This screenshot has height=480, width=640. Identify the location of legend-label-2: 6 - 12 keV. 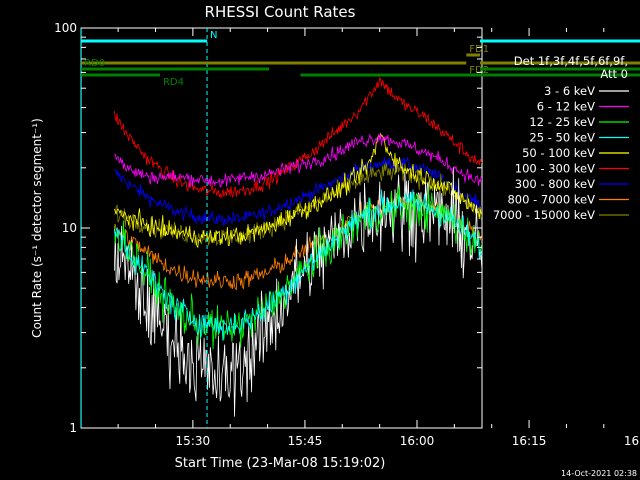
(566, 107).